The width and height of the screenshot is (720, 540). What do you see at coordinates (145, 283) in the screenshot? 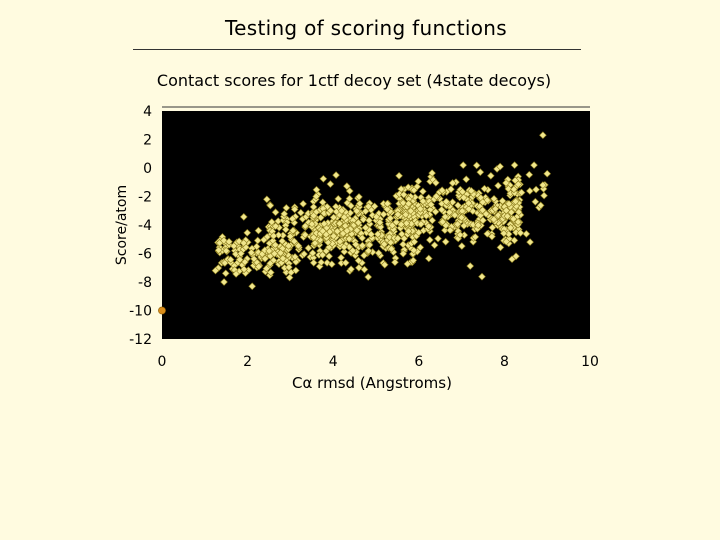
I see `y-tick-label: -8` at bounding box center [145, 283].